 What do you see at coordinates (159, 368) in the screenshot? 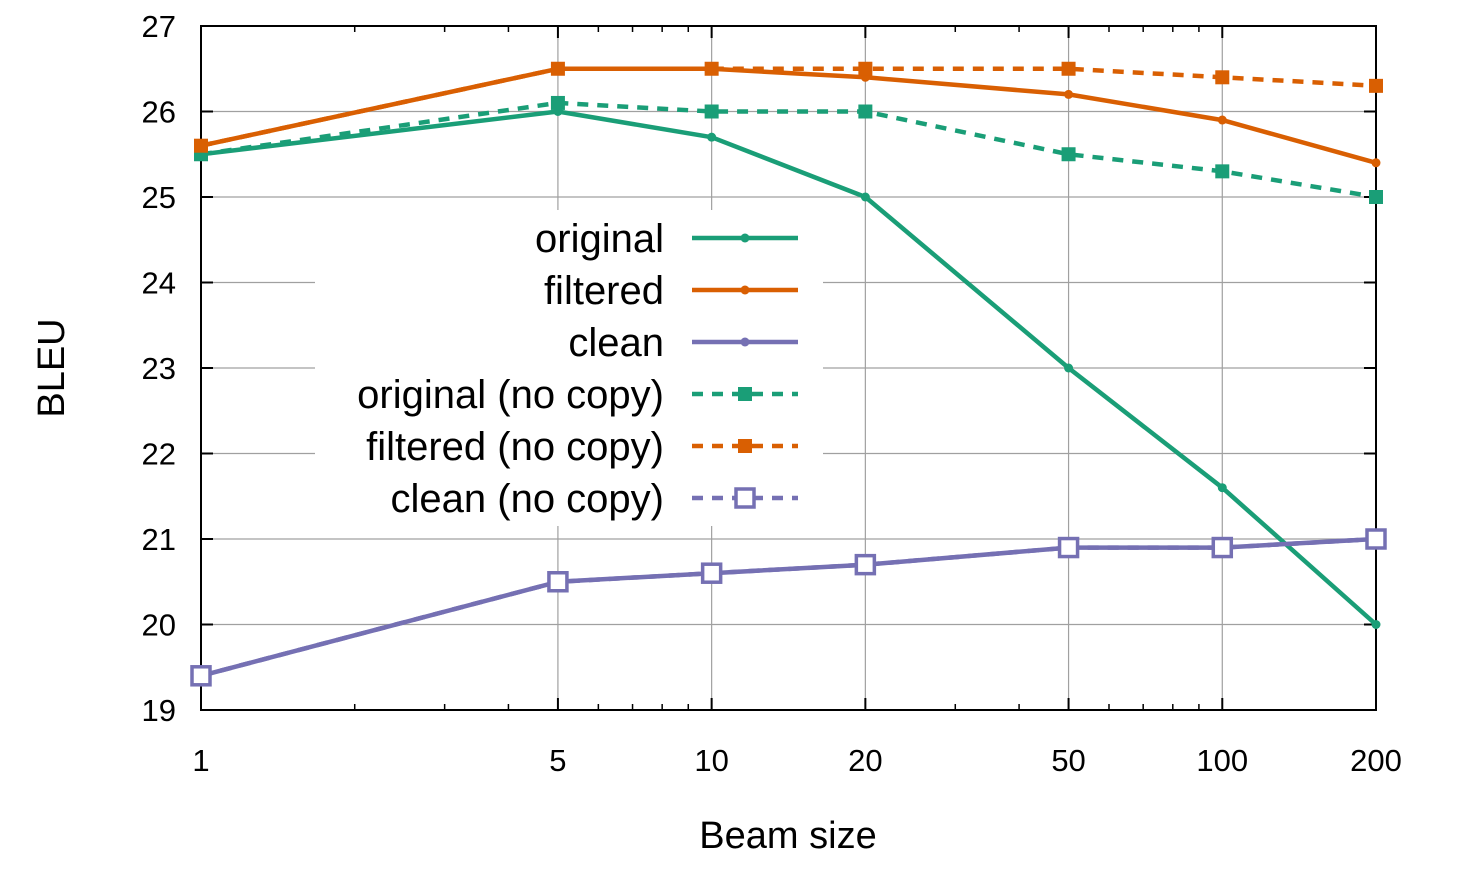
I see `y-tick-label: 23` at bounding box center [159, 368].